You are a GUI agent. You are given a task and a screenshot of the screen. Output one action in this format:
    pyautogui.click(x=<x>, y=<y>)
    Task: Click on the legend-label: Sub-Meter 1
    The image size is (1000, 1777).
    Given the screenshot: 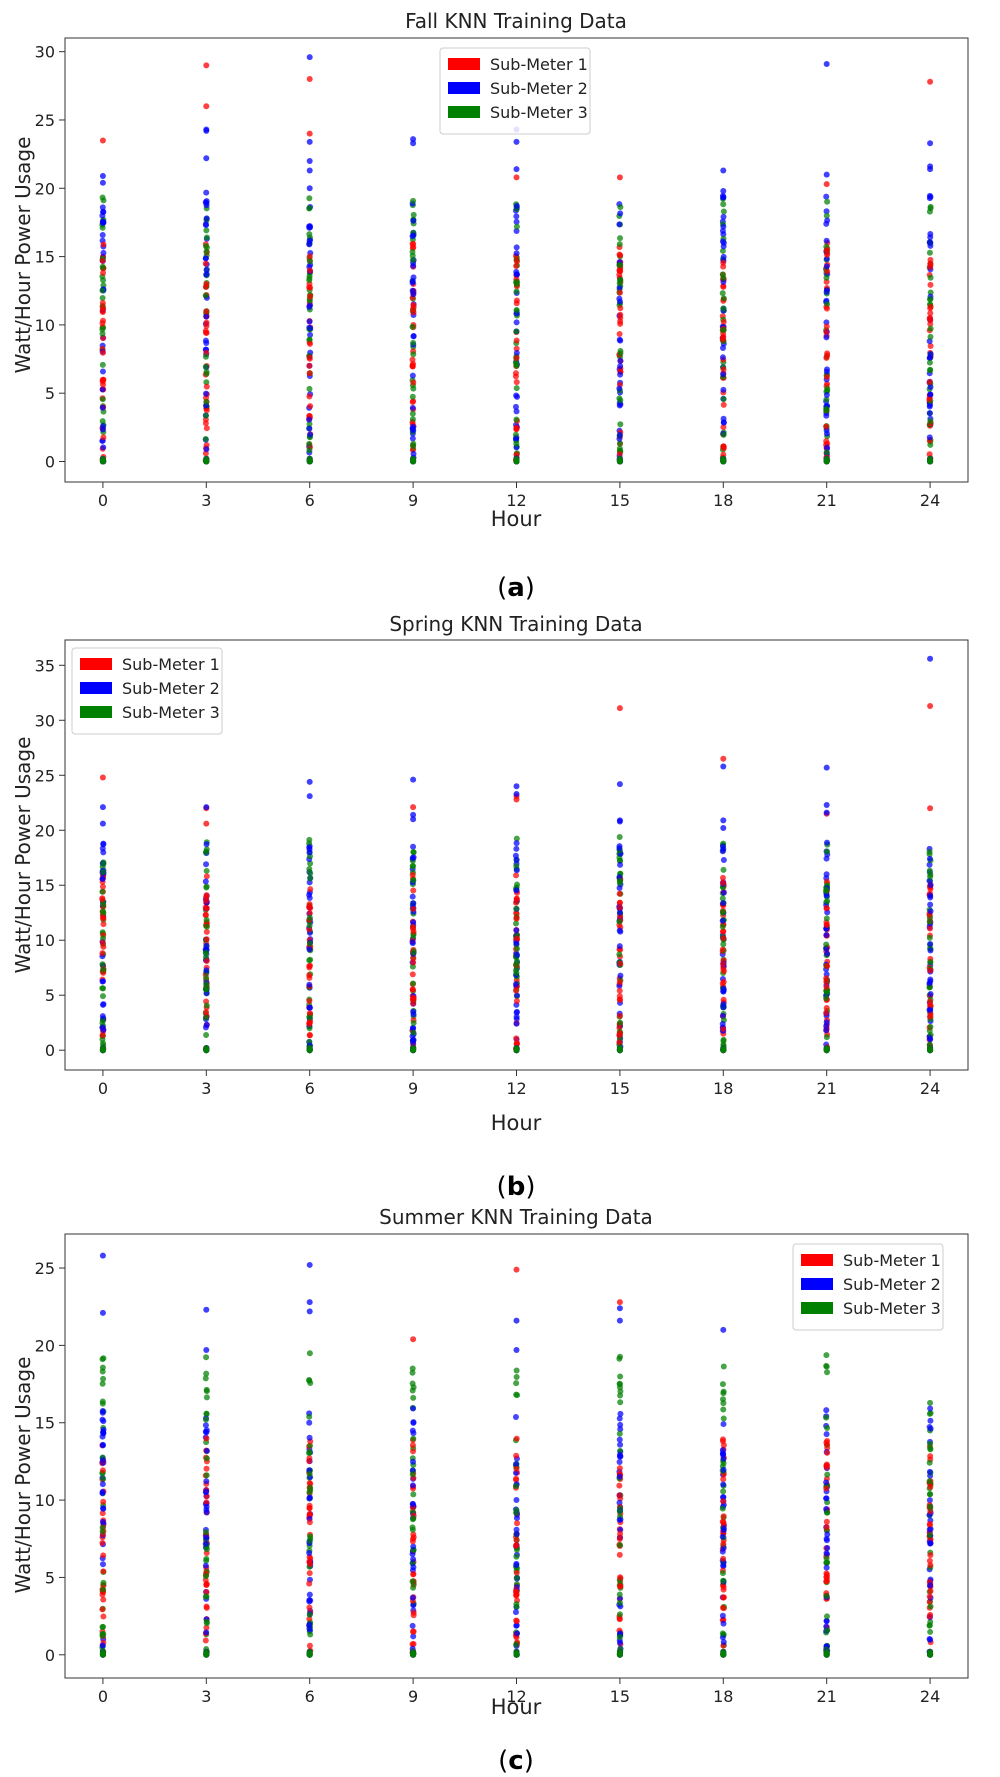 What is the action you would take?
    pyautogui.click(x=892, y=1260)
    